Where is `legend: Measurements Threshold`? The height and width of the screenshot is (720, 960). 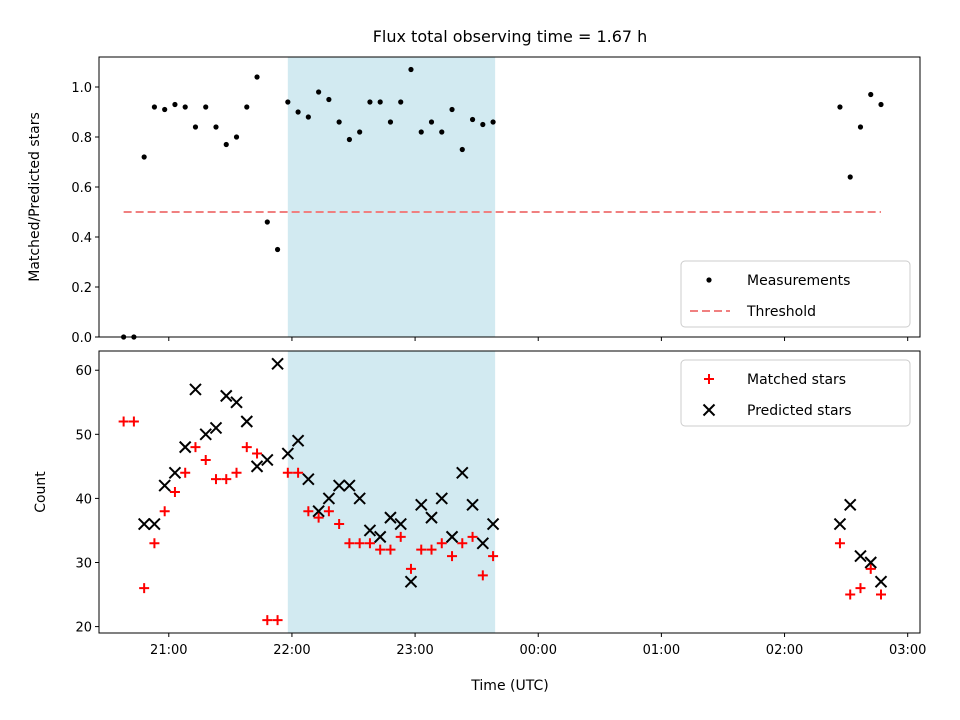
legend: Measurements Threshold is located at coordinates (795, 294).